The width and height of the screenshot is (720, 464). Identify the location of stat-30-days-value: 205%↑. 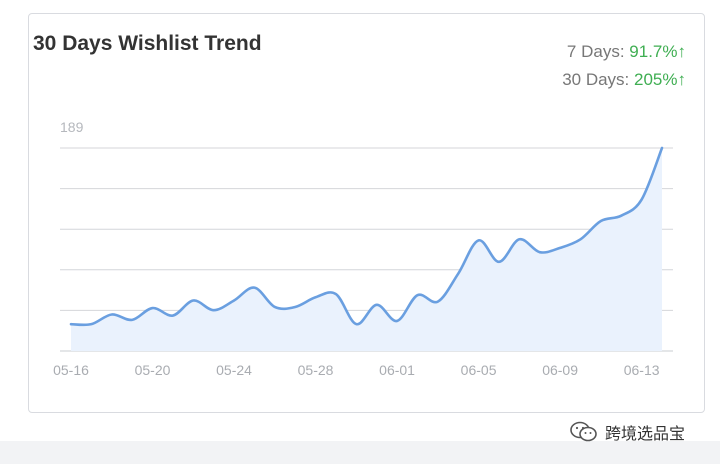
(660, 79).